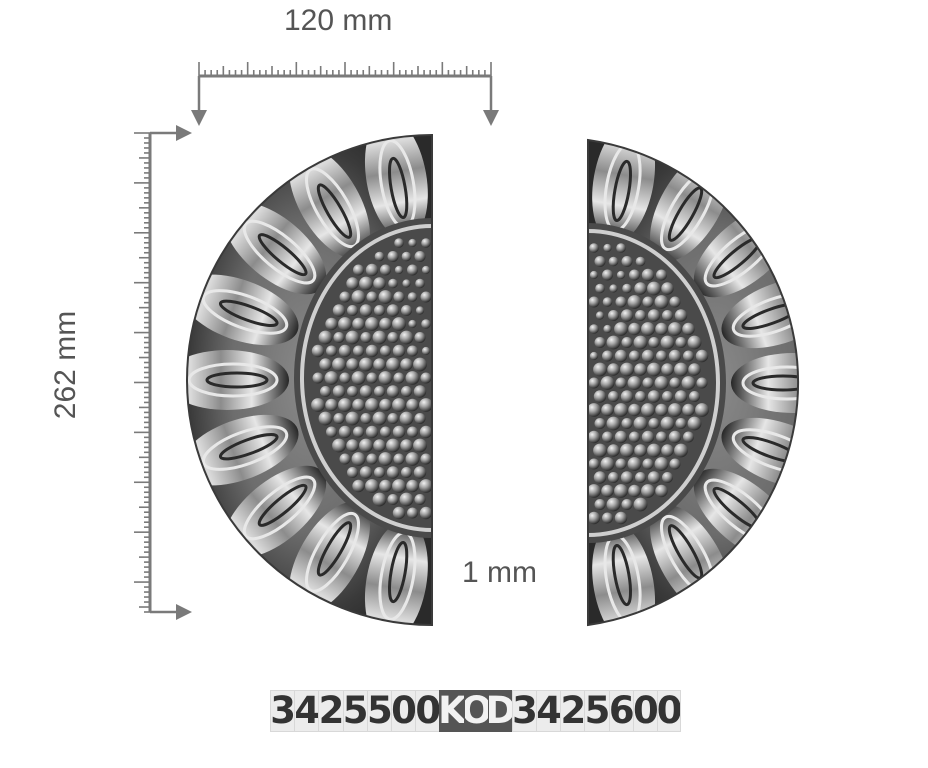 The height and width of the screenshot is (768, 928). What do you see at coordinates (65, 365) in the screenshot?
I see `height-dimension-label: 262 mm` at bounding box center [65, 365].